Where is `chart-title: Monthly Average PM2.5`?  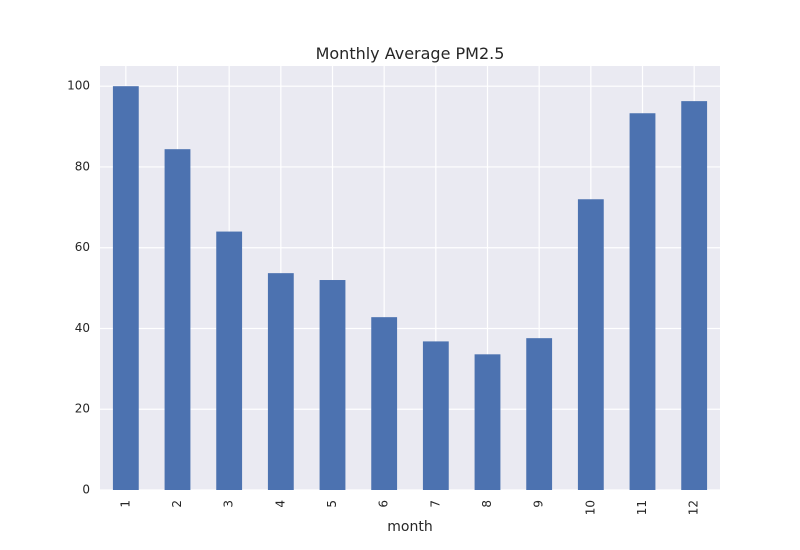
chart-title: Monthly Average PM2.5 is located at coordinates (410, 53).